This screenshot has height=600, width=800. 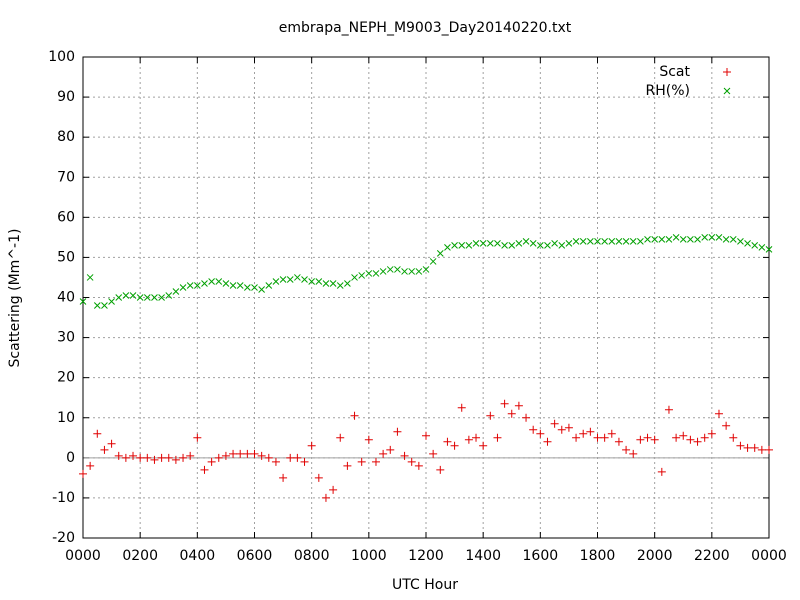 I want to click on x-tick-label: 1600, so click(x=541, y=556).